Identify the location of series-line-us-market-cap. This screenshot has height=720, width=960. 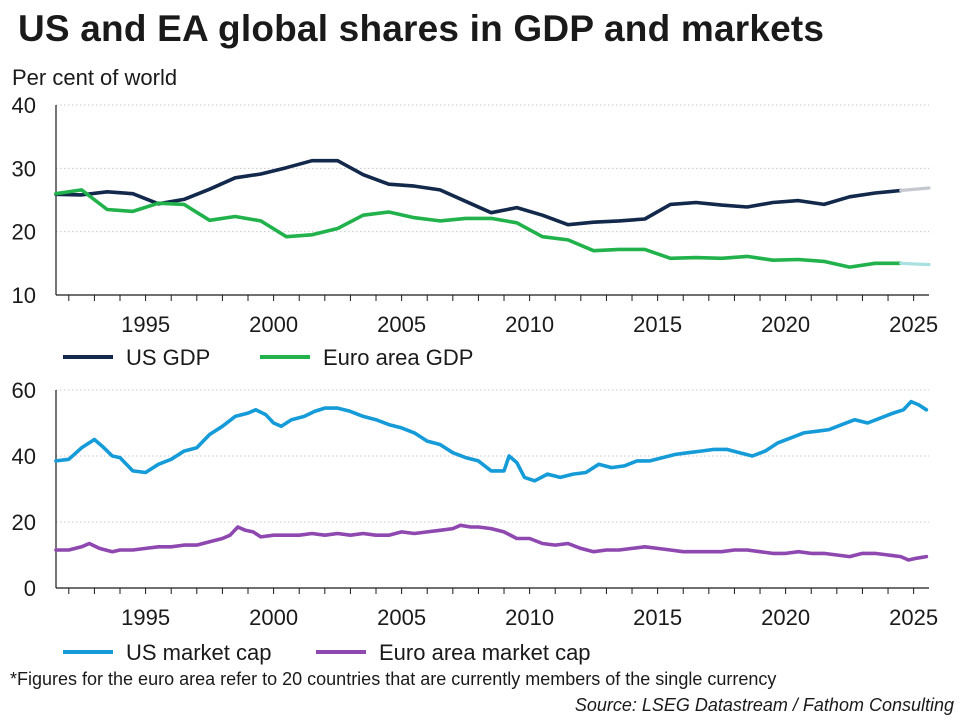
(491, 441).